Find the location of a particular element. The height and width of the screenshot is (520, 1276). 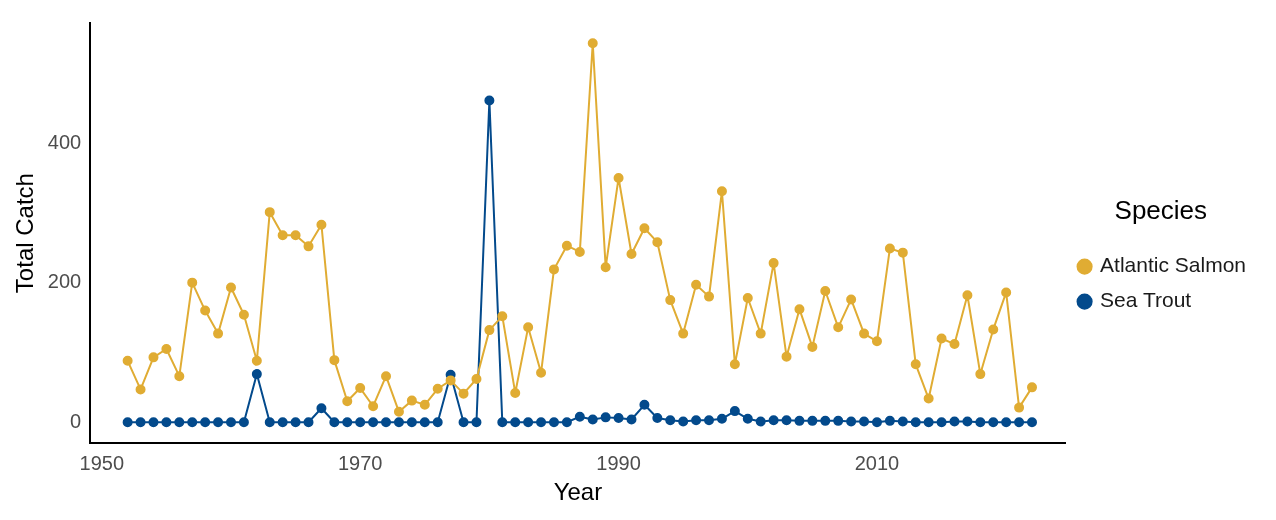

x-tick-label: 1990 is located at coordinates (618, 462).